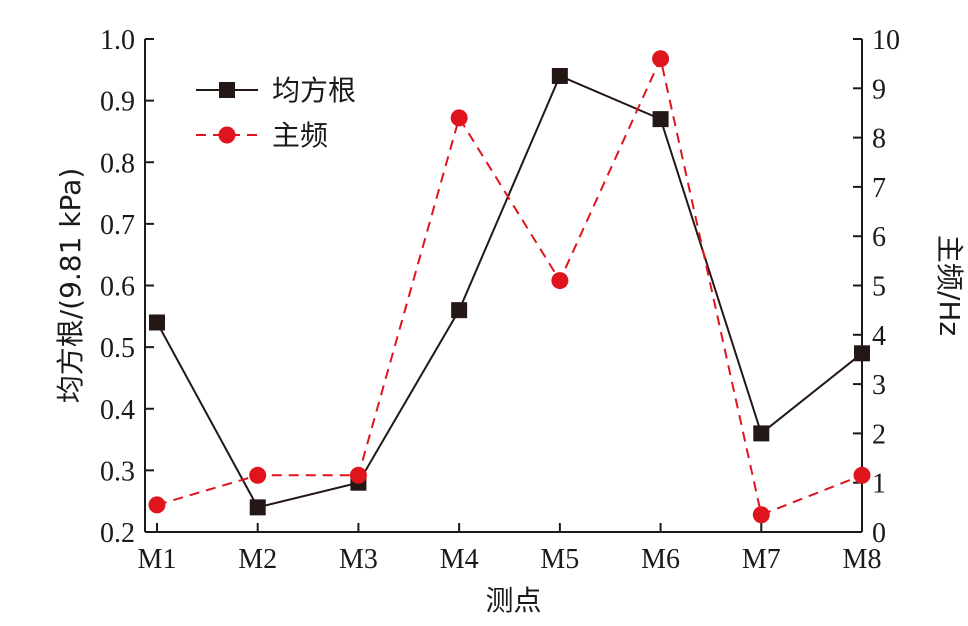  What do you see at coordinates (157, 559) in the screenshot?
I see `x-tick-label: M1` at bounding box center [157, 559].